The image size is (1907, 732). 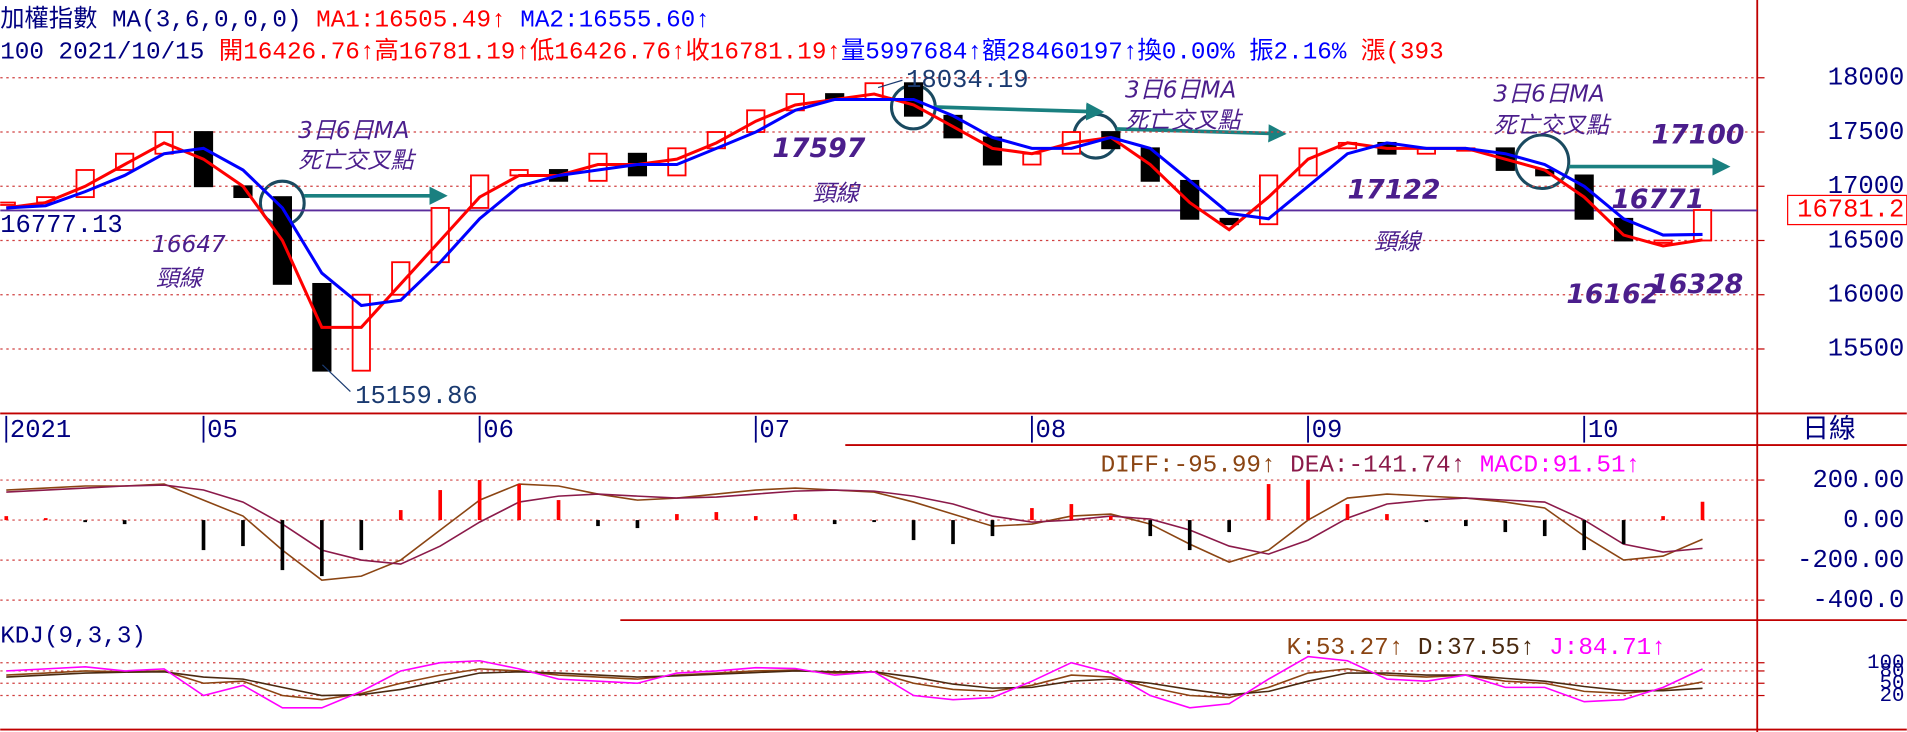 What do you see at coordinates (1866, 349) in the screenshot?
I see `y-tick-label: 15500` at bounding box center [1866, 349].